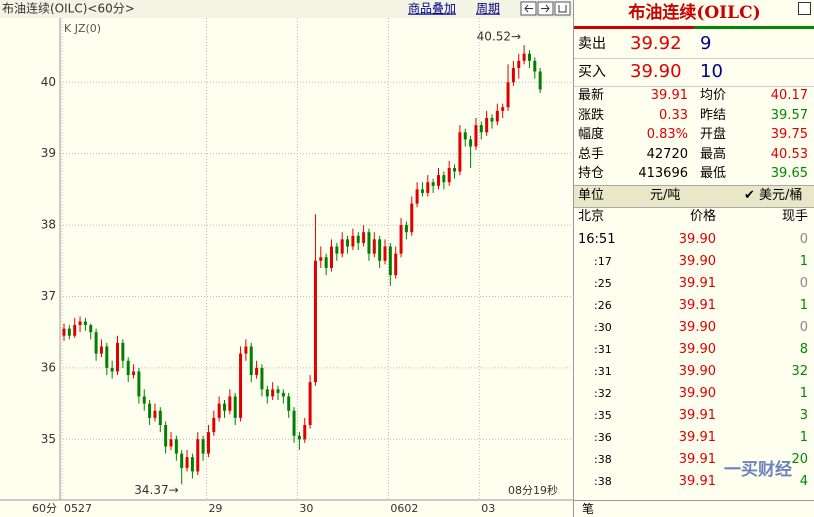 The image size is (814, 517). What do you see at coordinates (789, 115) in the screenshot?
I see `stat-value: 39.57` at bounding box center [789, 115].